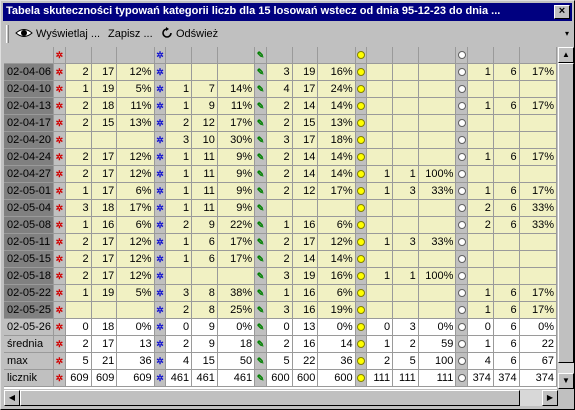 This screenshot has width=575, height=410. What do you see at coordinates (29, 276) in the screenshot?
I see `row-date-cell: 02-05-18` at bounding box center [29, 276].